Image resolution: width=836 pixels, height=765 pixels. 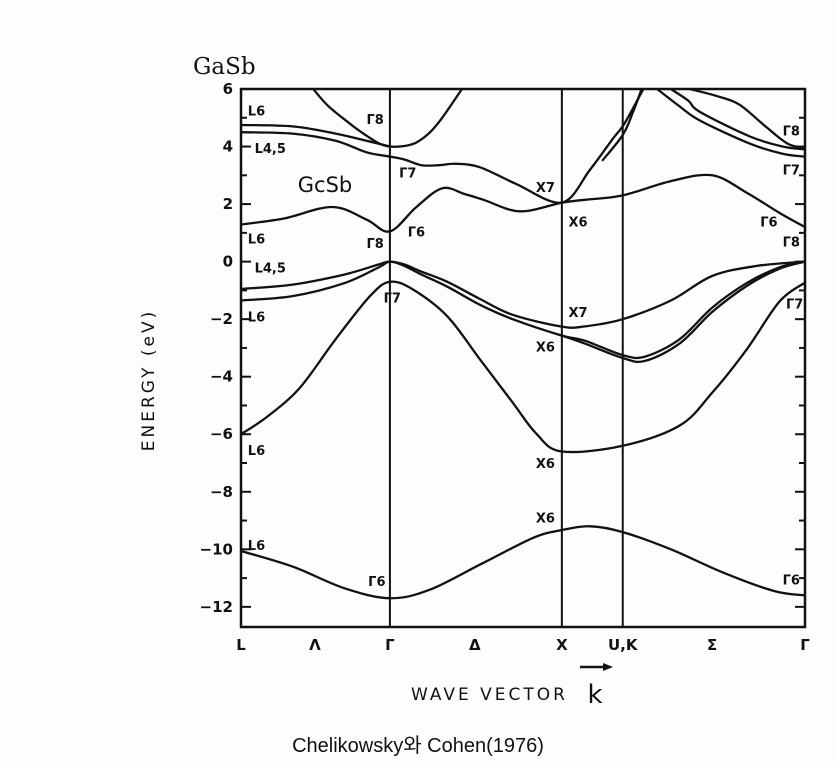 I want to click on x-tick-label: X, so click(x=562, y=645).